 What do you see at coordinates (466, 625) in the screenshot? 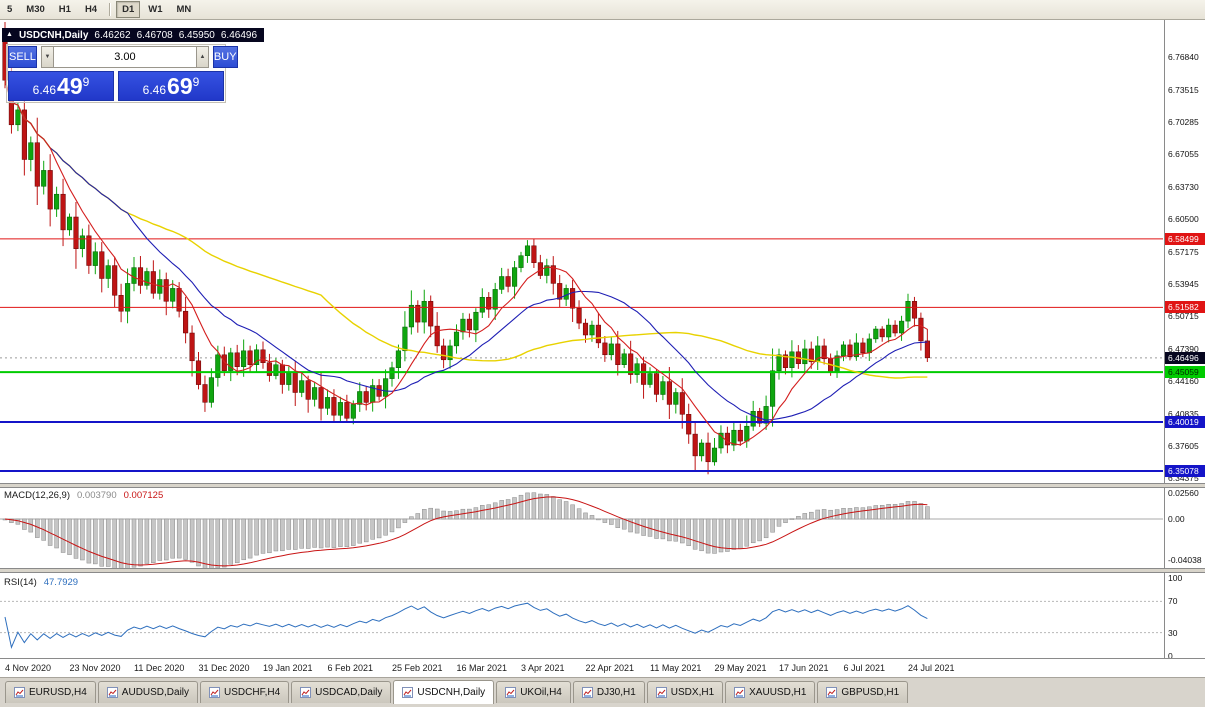
I see `rsi-line` at bounding box center [466, 625].